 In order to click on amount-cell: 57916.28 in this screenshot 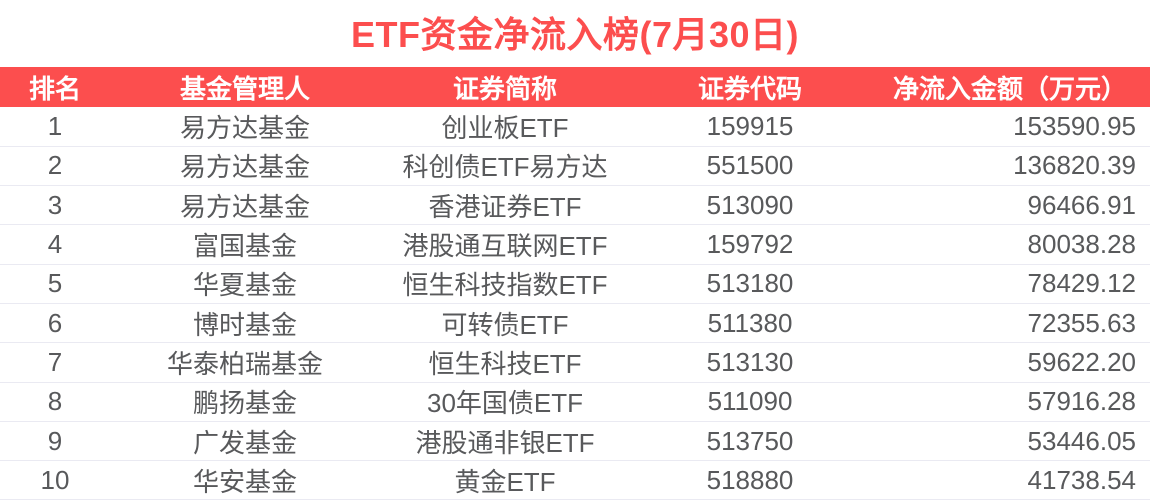, I will do `click(1010, 402)`.